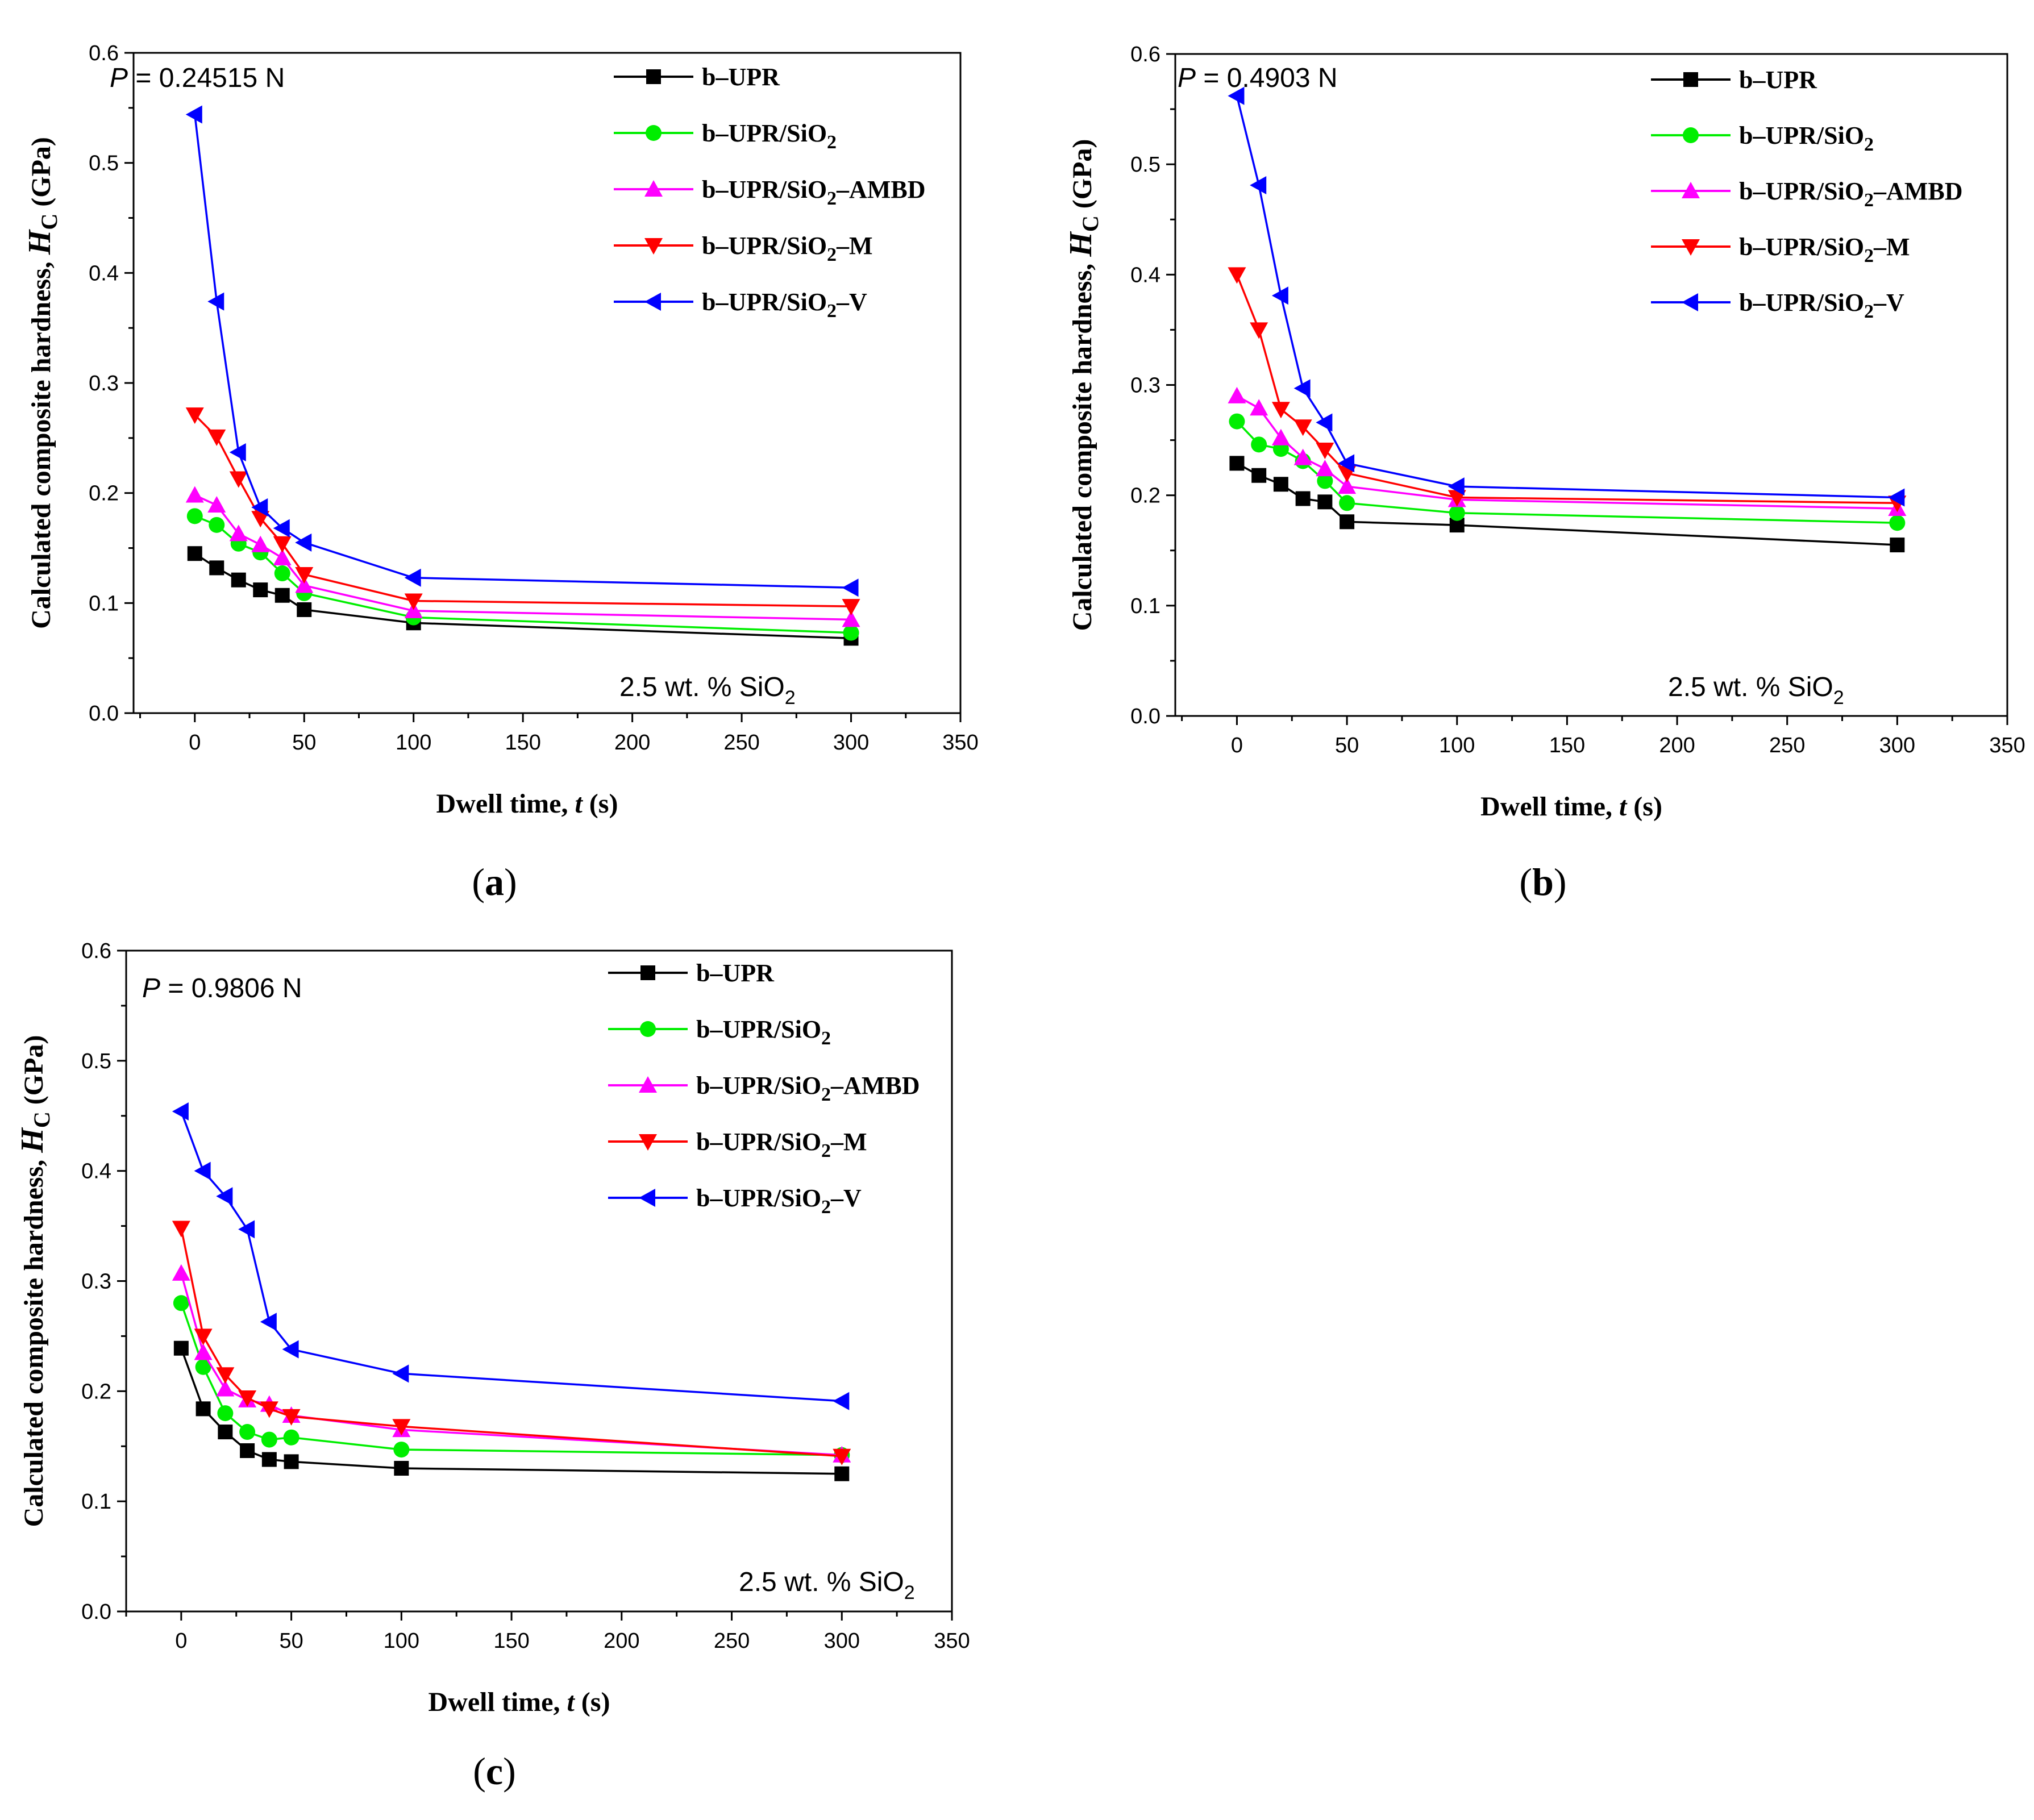 This screenshot has width=2034, height=1820. What do you see at coordinates (952, 1641) in the screenshot?
I see `x-tick-label: 350` at bounding box center [952, 1641].